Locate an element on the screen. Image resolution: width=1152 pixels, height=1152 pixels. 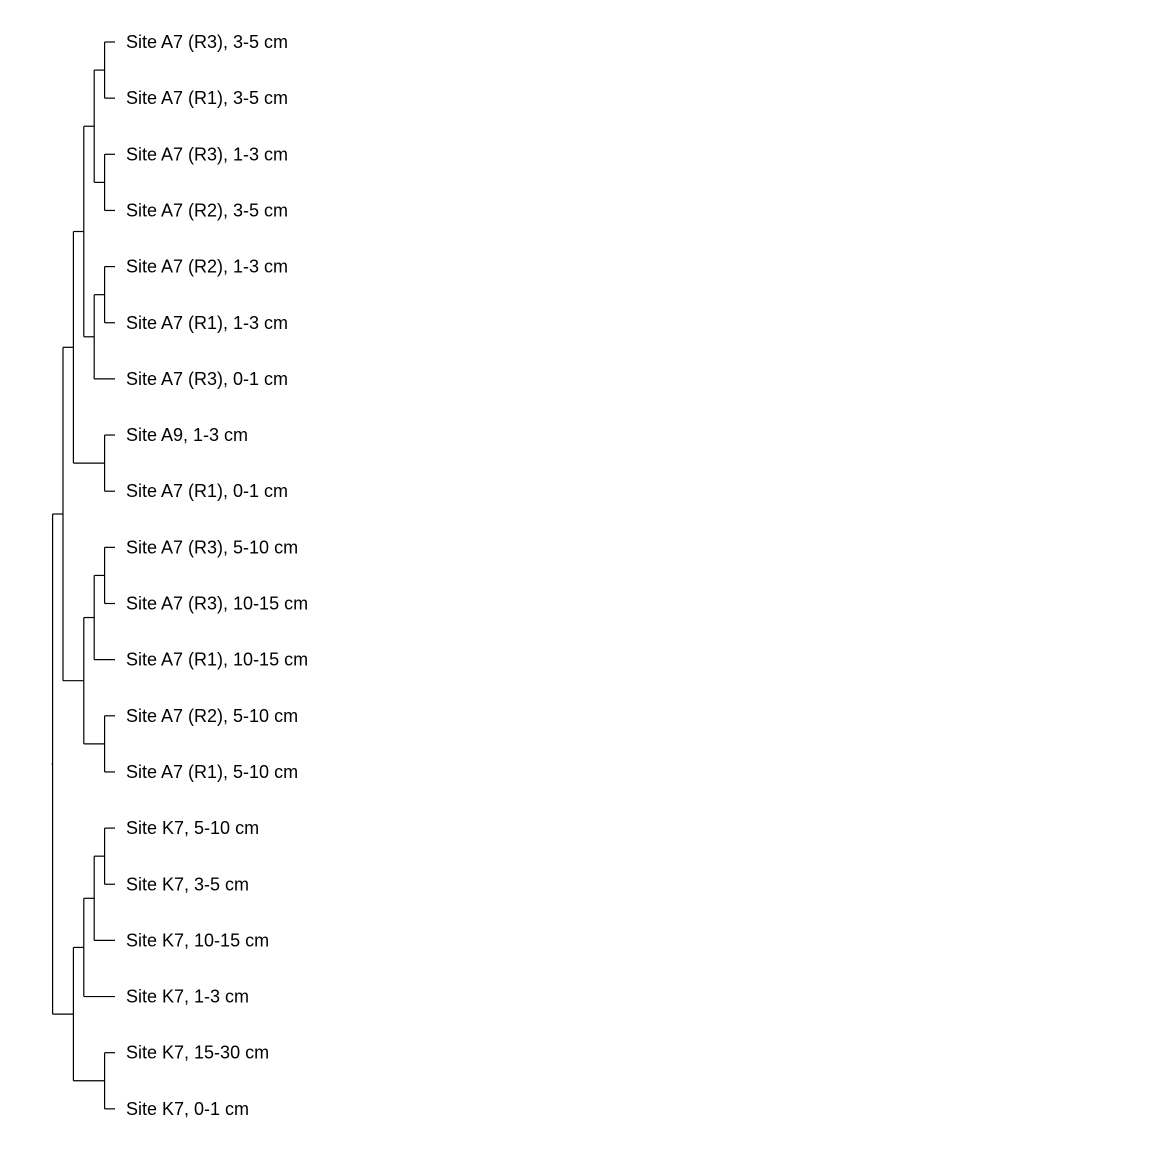
dendrogram-branches is located at coordinates (83, 575).